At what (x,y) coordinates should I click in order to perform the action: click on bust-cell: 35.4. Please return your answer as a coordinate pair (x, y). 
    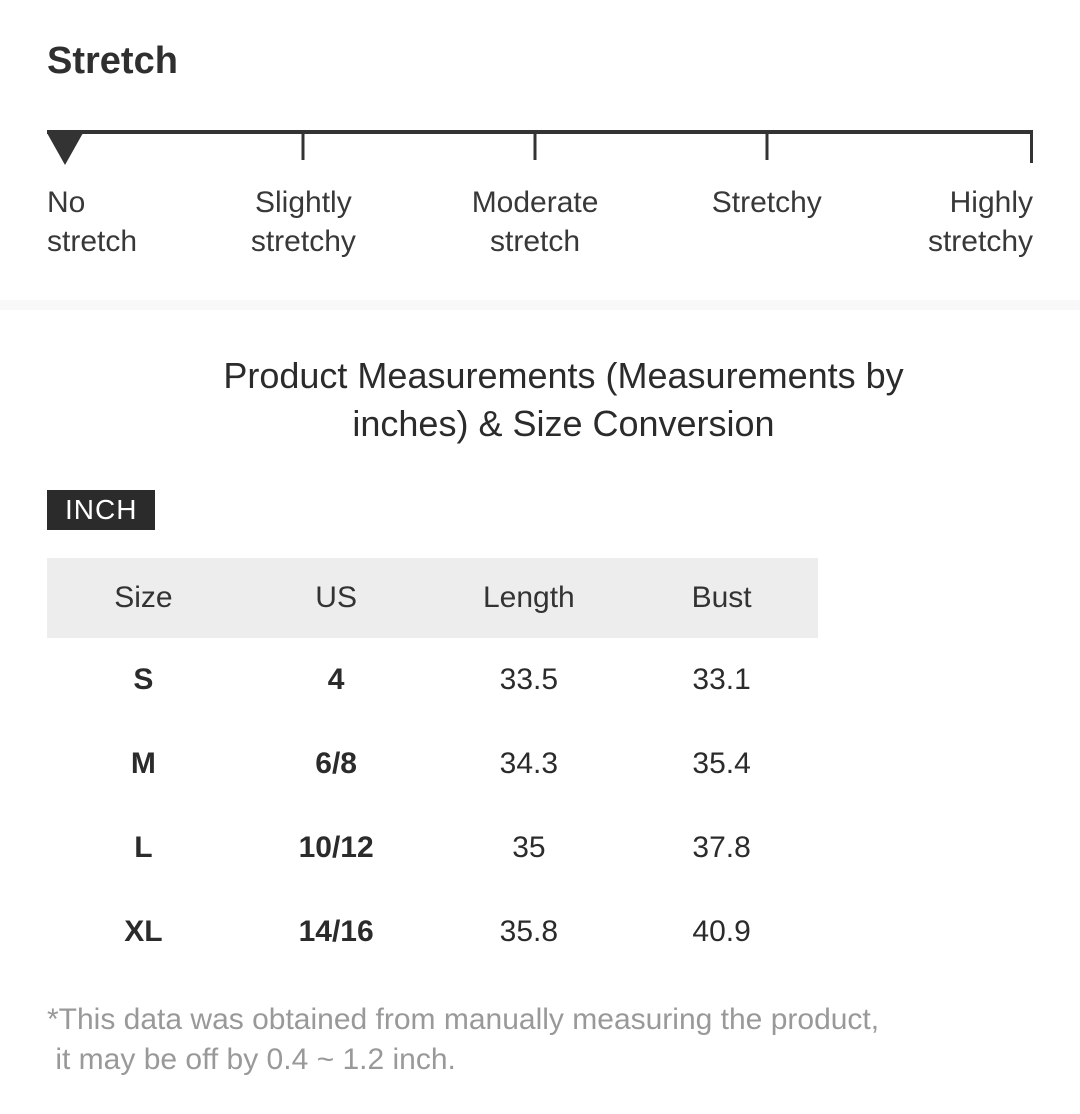
    Looking at the image, I should click on (721, 763).